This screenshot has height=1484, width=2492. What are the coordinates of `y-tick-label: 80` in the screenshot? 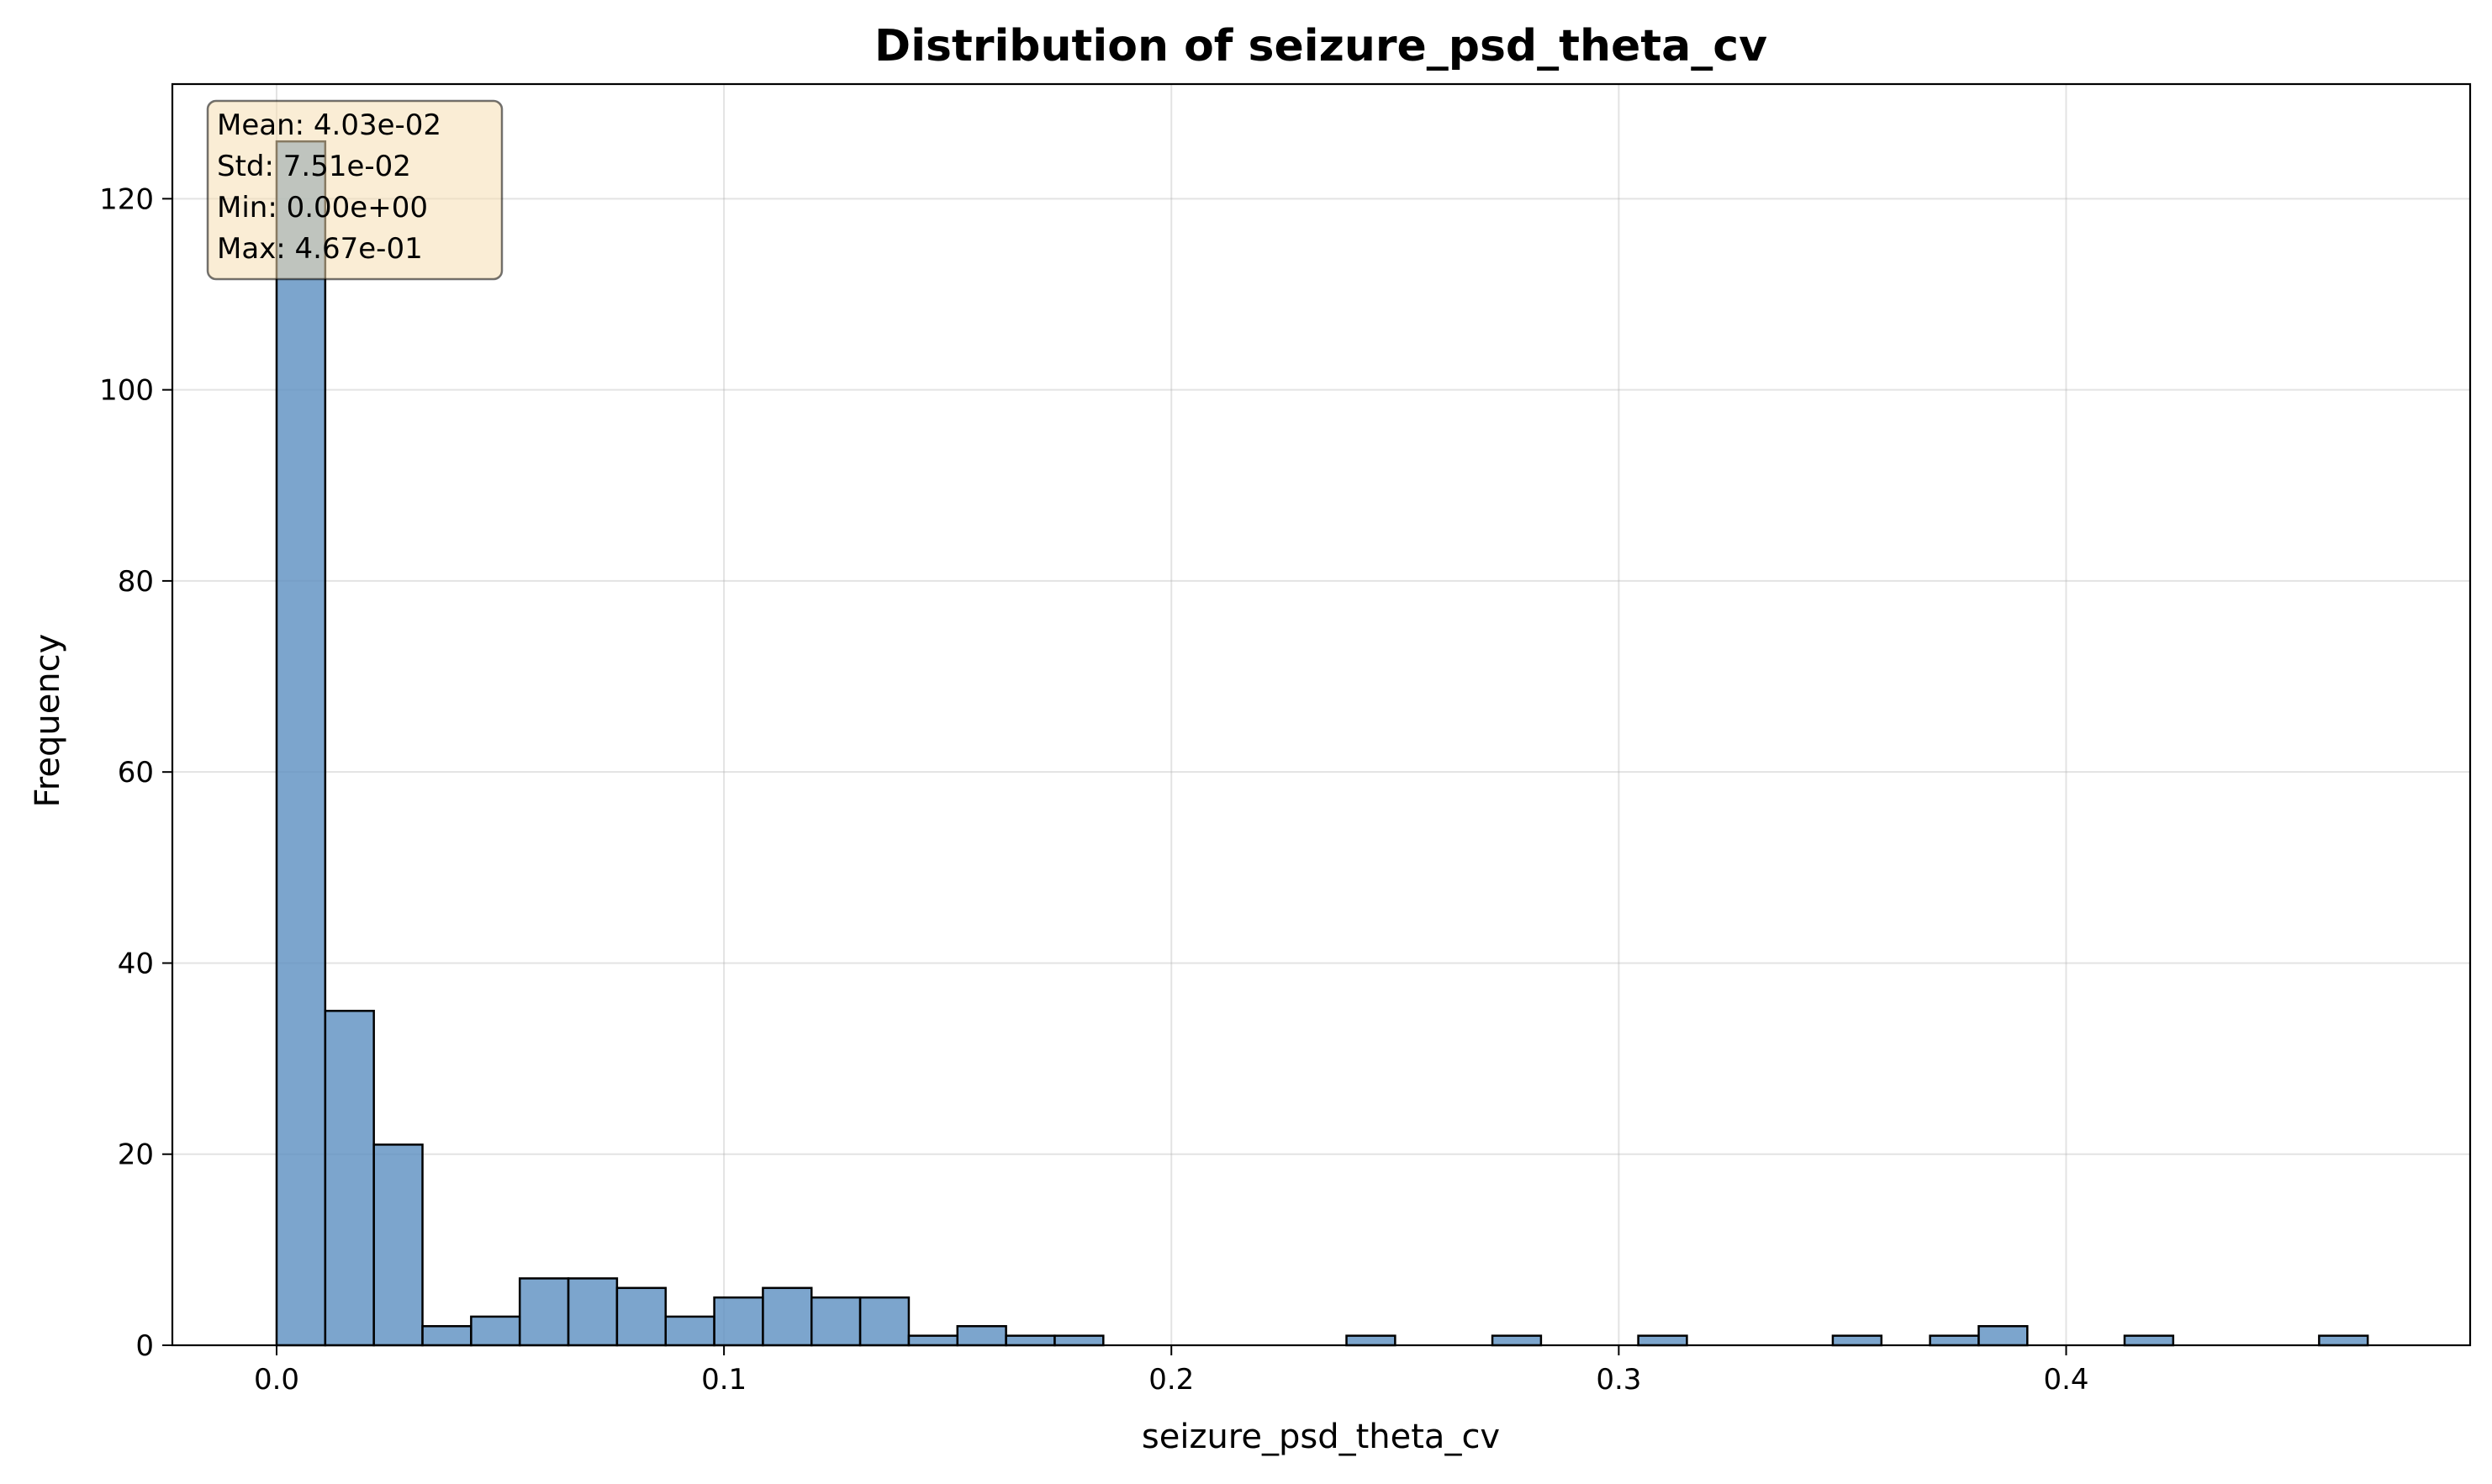 It's located at (136, 582).